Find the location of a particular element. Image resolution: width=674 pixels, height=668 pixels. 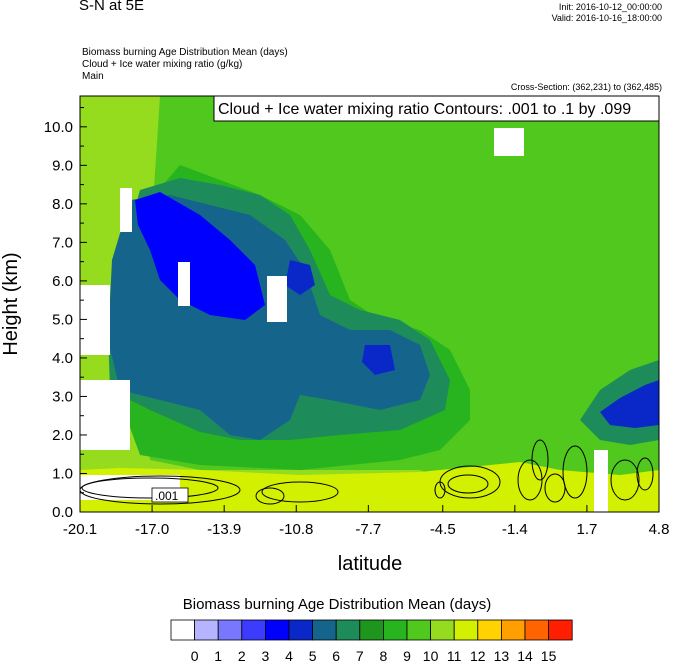

cross-section-label: Cross-Section: (362,231) to (362,485) is located at coordinates (586, 87).